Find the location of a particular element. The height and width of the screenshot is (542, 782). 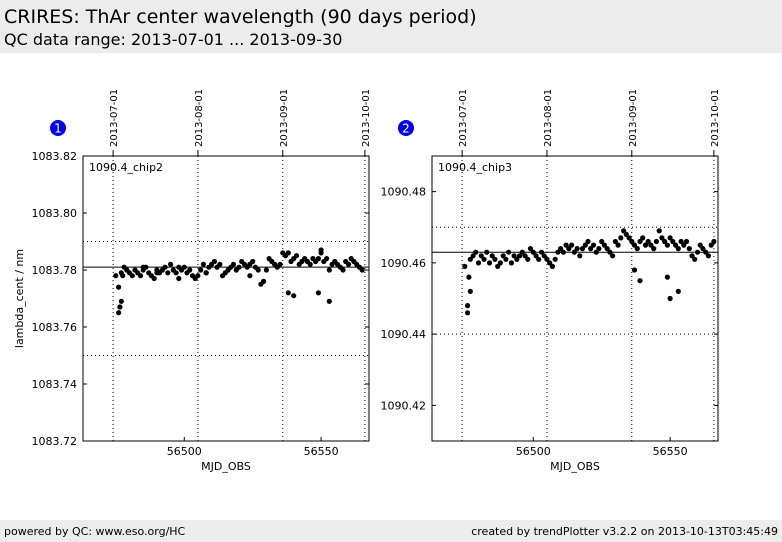

chart2-y-tick-label: 1090.46 is located at coordinates (404, 263).